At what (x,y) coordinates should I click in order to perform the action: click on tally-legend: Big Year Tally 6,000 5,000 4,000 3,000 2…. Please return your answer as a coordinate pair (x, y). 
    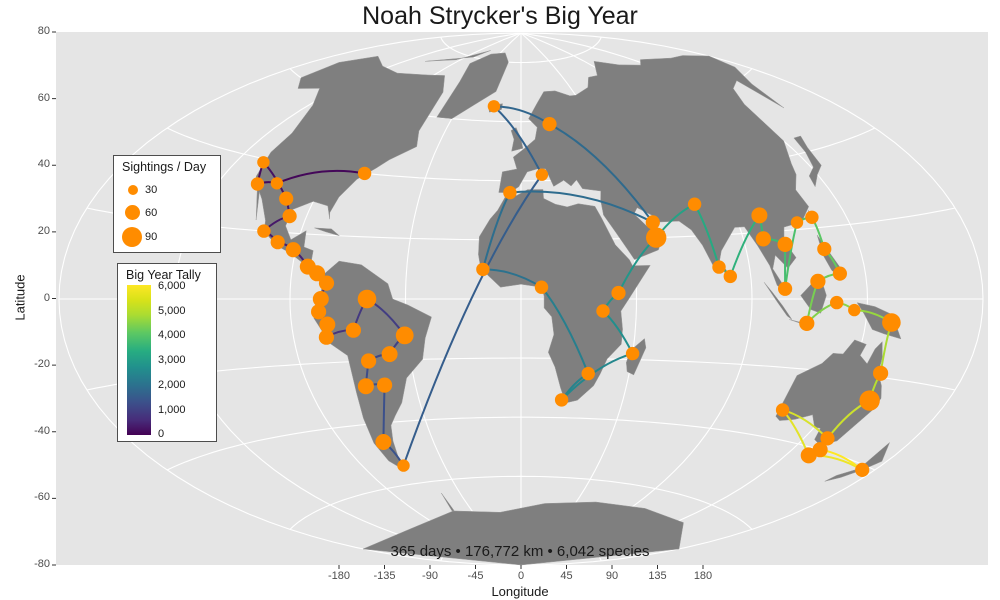
    Looking at the image, I should click on (167, 352).